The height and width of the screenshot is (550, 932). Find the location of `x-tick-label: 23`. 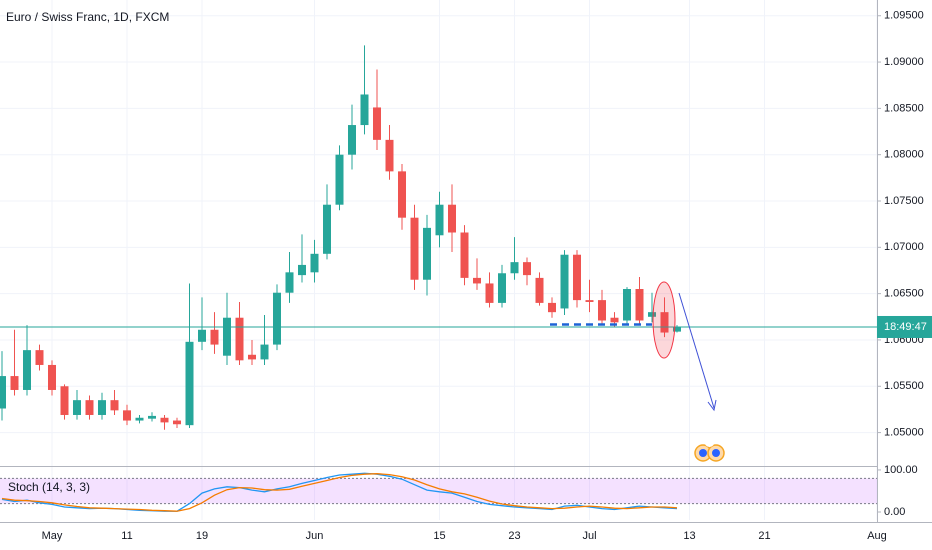

x-tick-label: 23 is located at coordinates (514, 536).